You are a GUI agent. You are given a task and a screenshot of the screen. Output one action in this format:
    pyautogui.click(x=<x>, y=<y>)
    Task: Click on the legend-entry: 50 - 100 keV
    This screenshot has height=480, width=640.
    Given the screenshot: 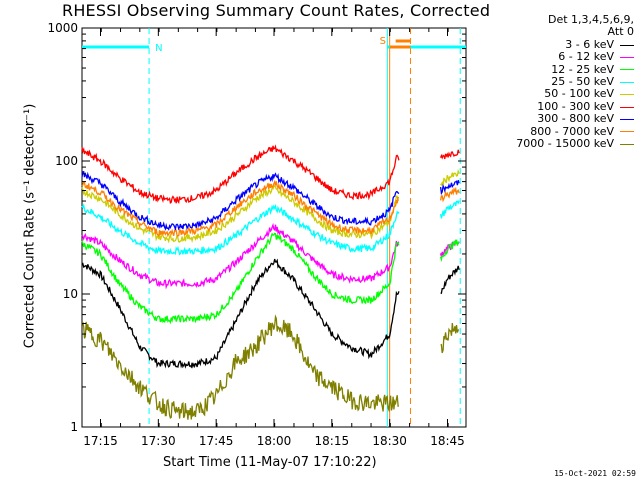 What is the action you would take?
    pyautogui.click(x=575, y=94)
    